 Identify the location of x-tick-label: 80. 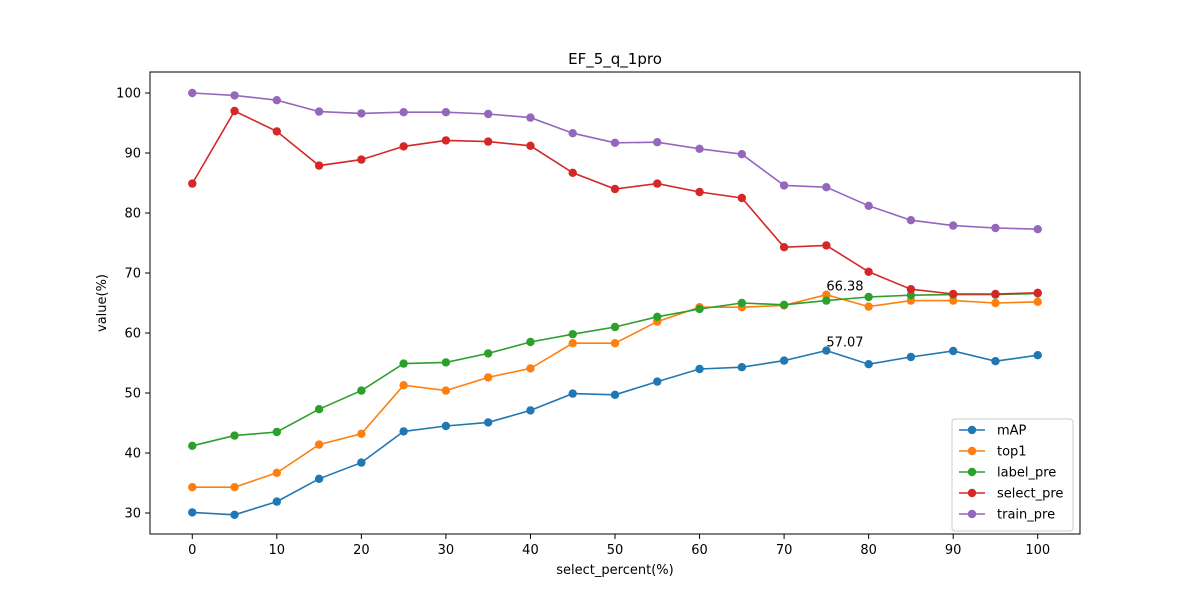
(868, 550).